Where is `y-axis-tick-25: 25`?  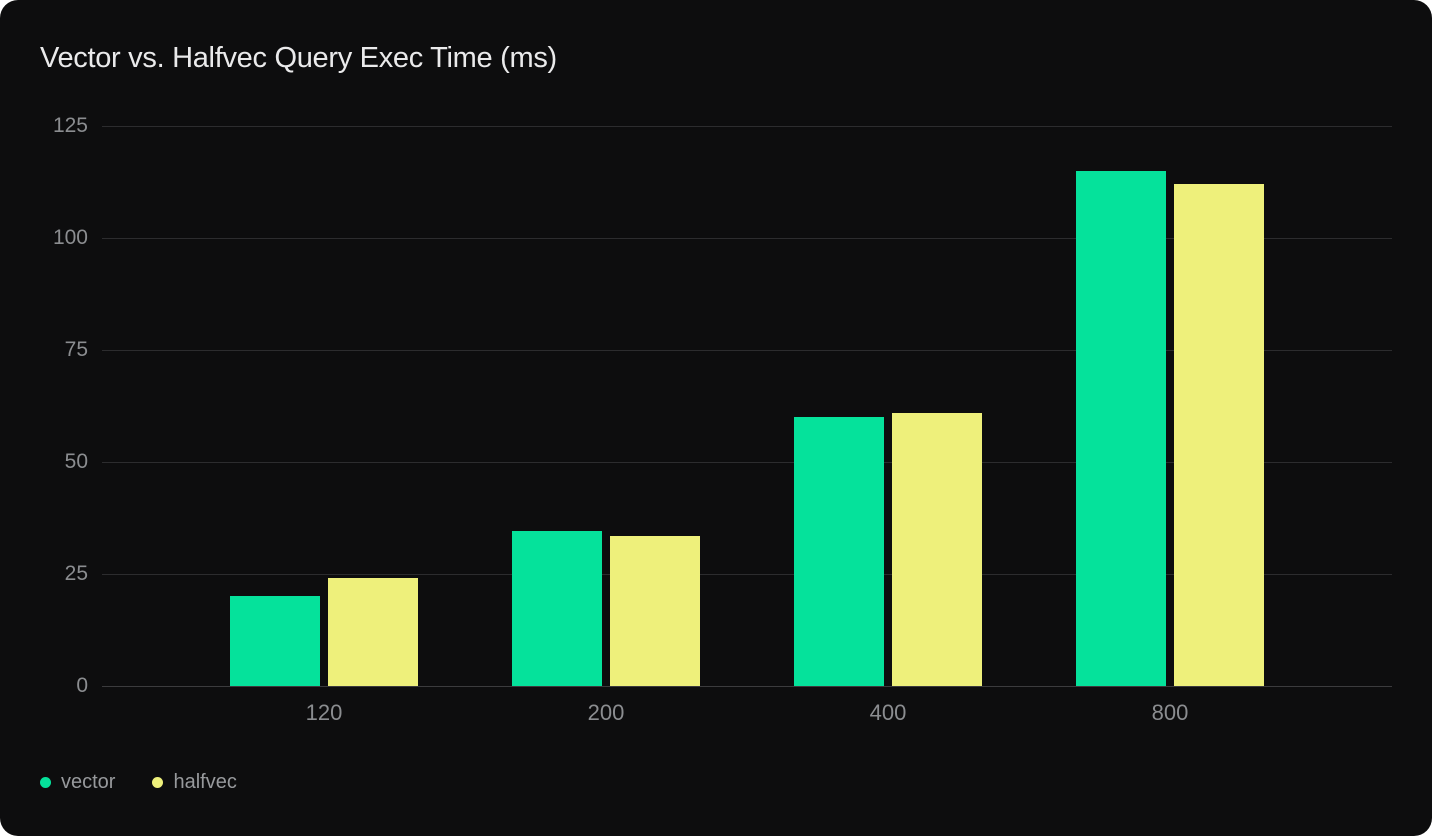 y-axis-tick-25: 25 is located at coordinates (76, 573).